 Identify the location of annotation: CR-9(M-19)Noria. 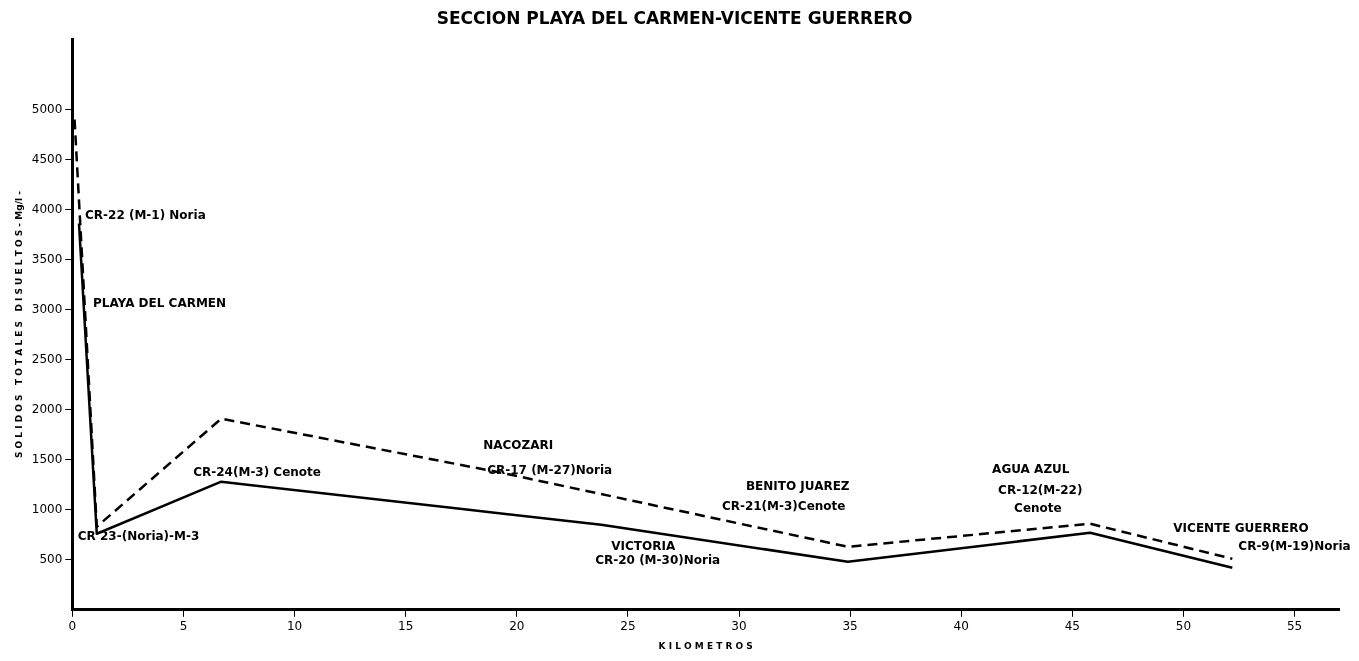
(1294, 545).